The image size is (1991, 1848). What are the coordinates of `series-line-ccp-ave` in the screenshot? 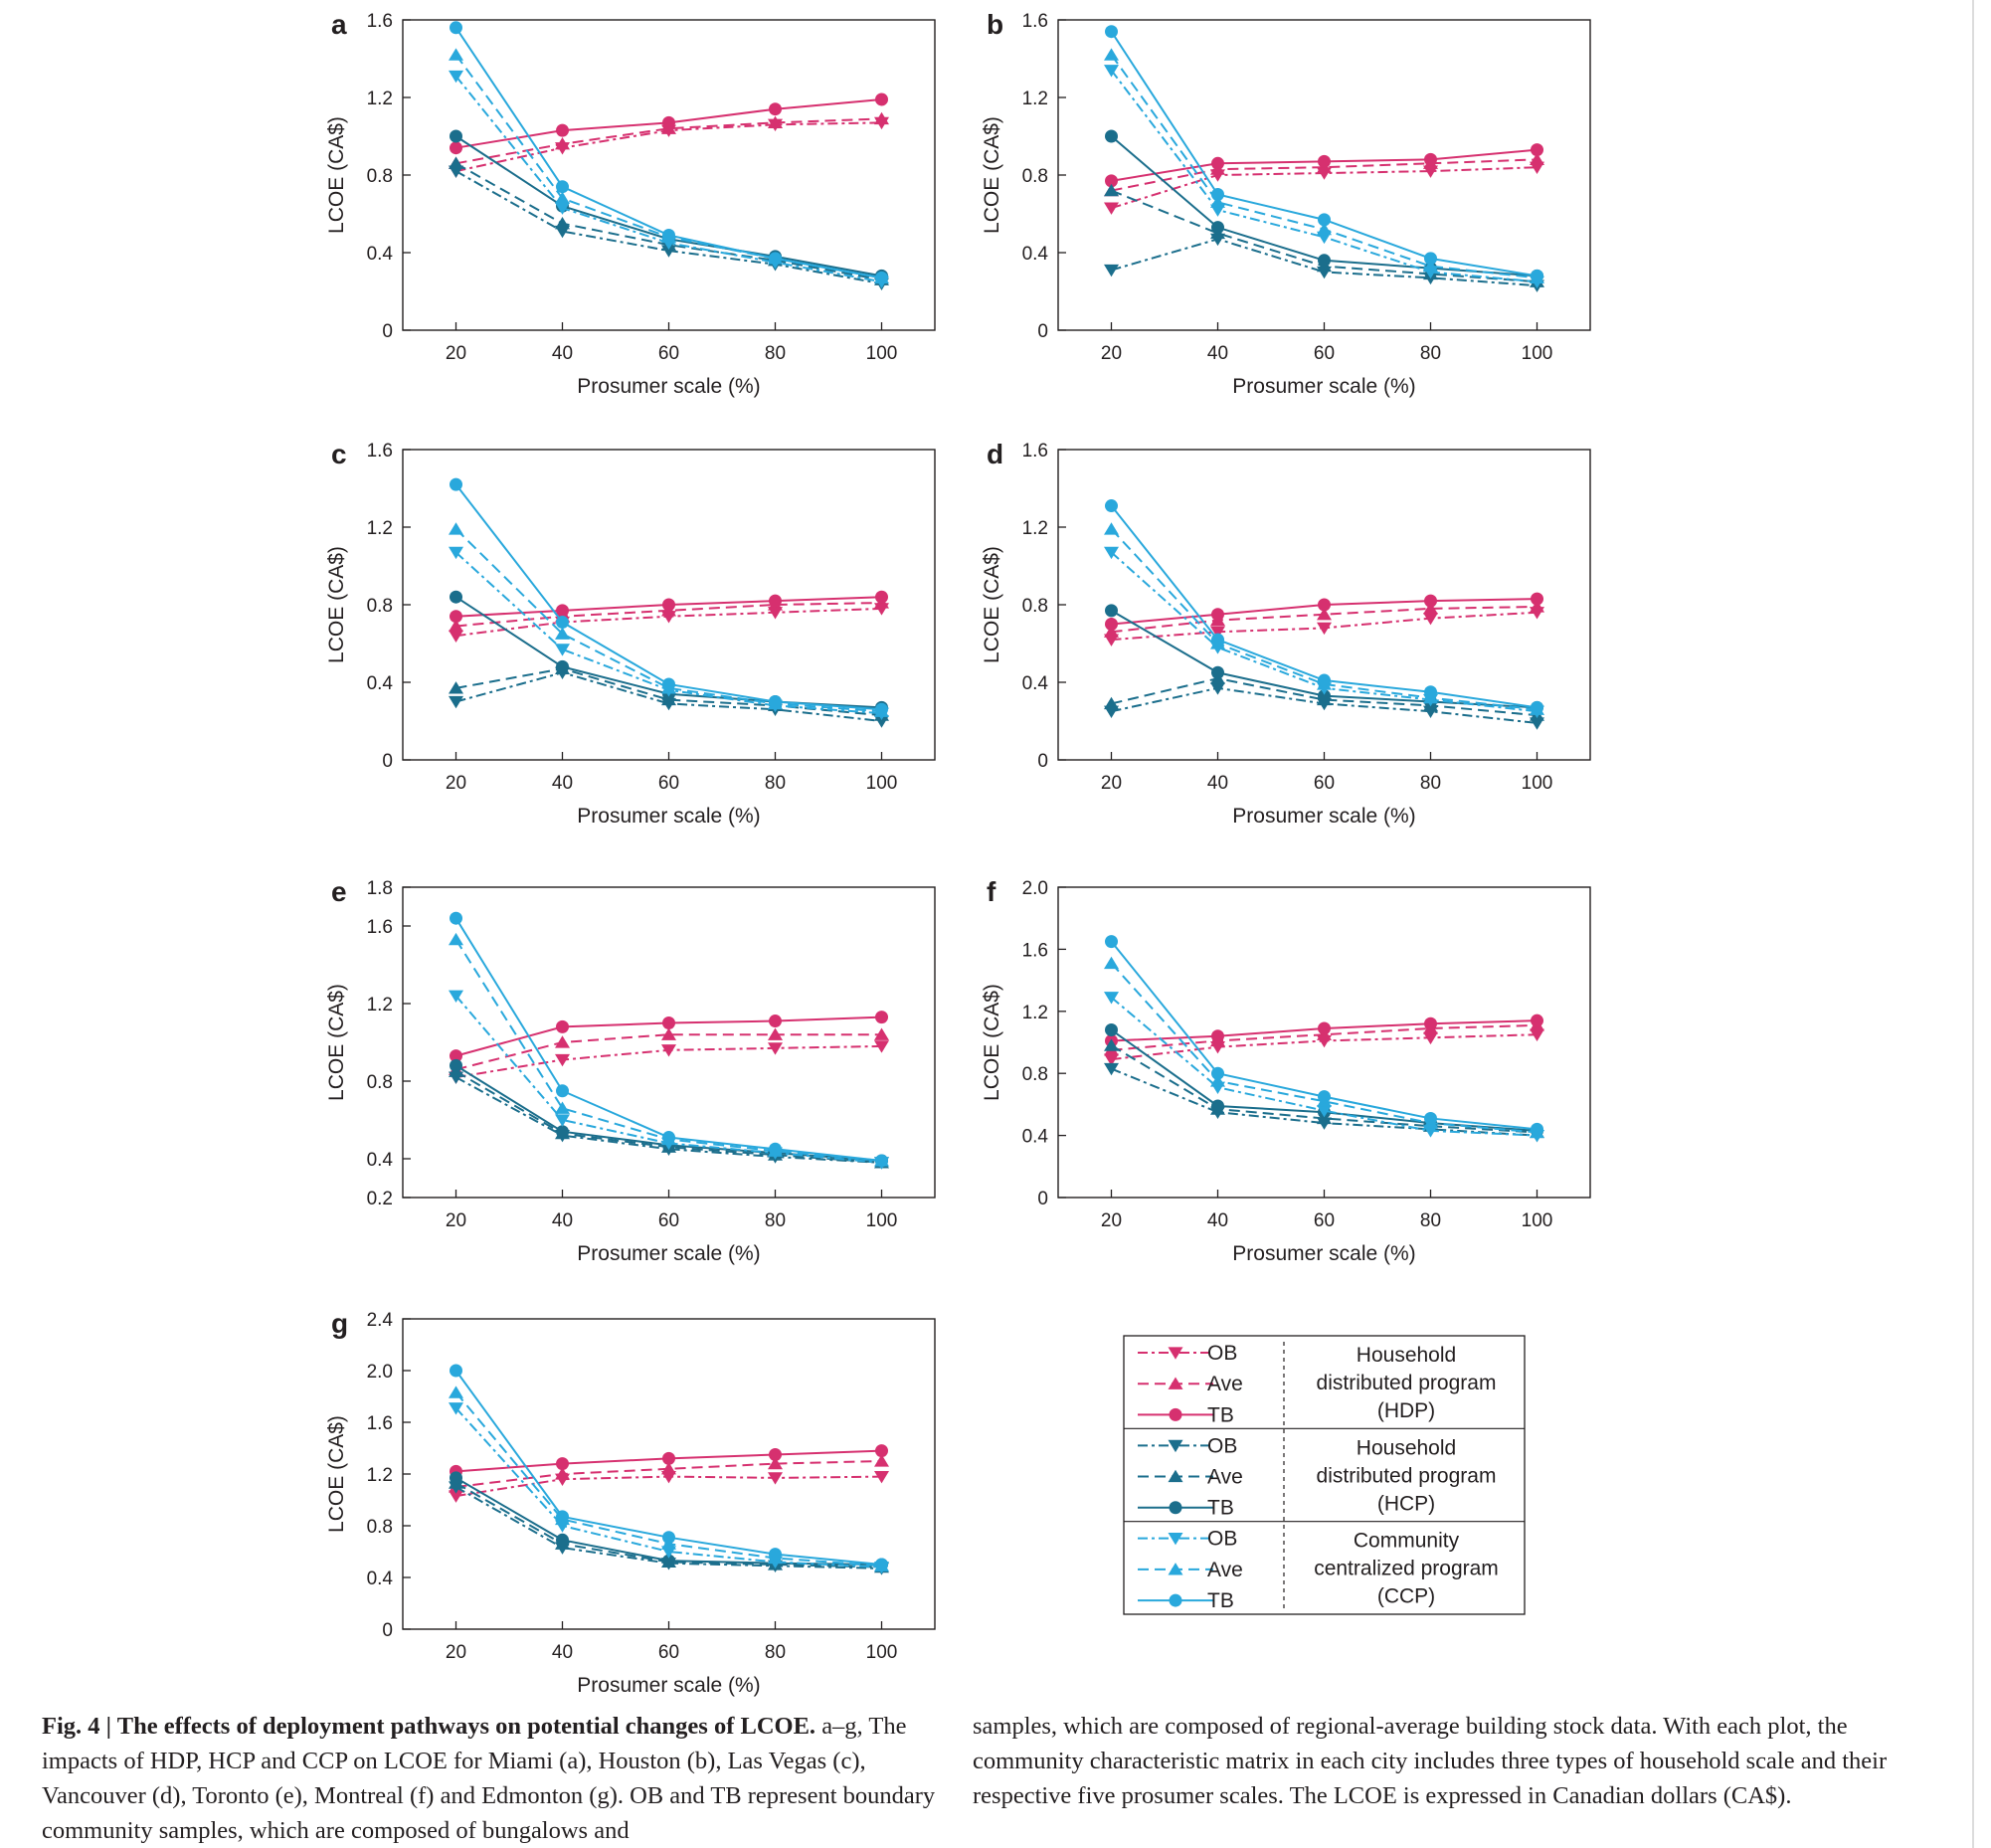 It's located at (1324, 619).